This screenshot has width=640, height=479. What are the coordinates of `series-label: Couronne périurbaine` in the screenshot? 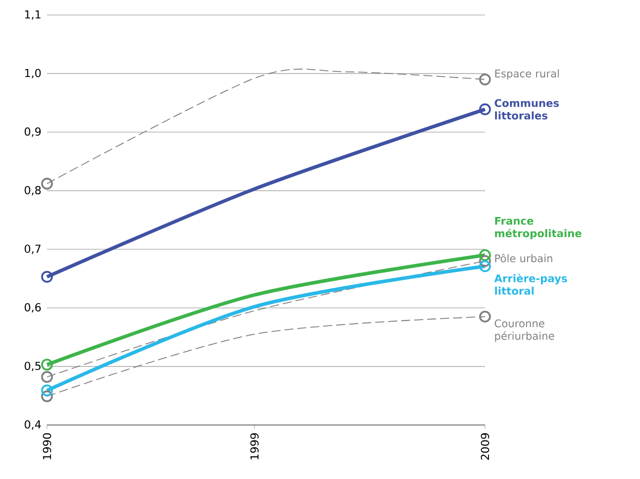 It's located at (524, 330).